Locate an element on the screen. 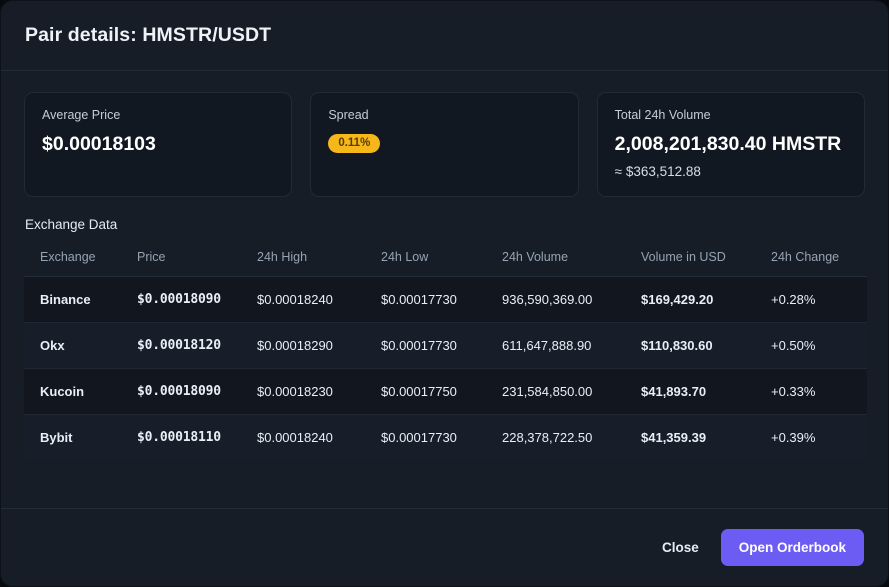 This screenshot has height=587, width=889. cell-24h-low: $0.00017750 is located at coordinates (425, 391).